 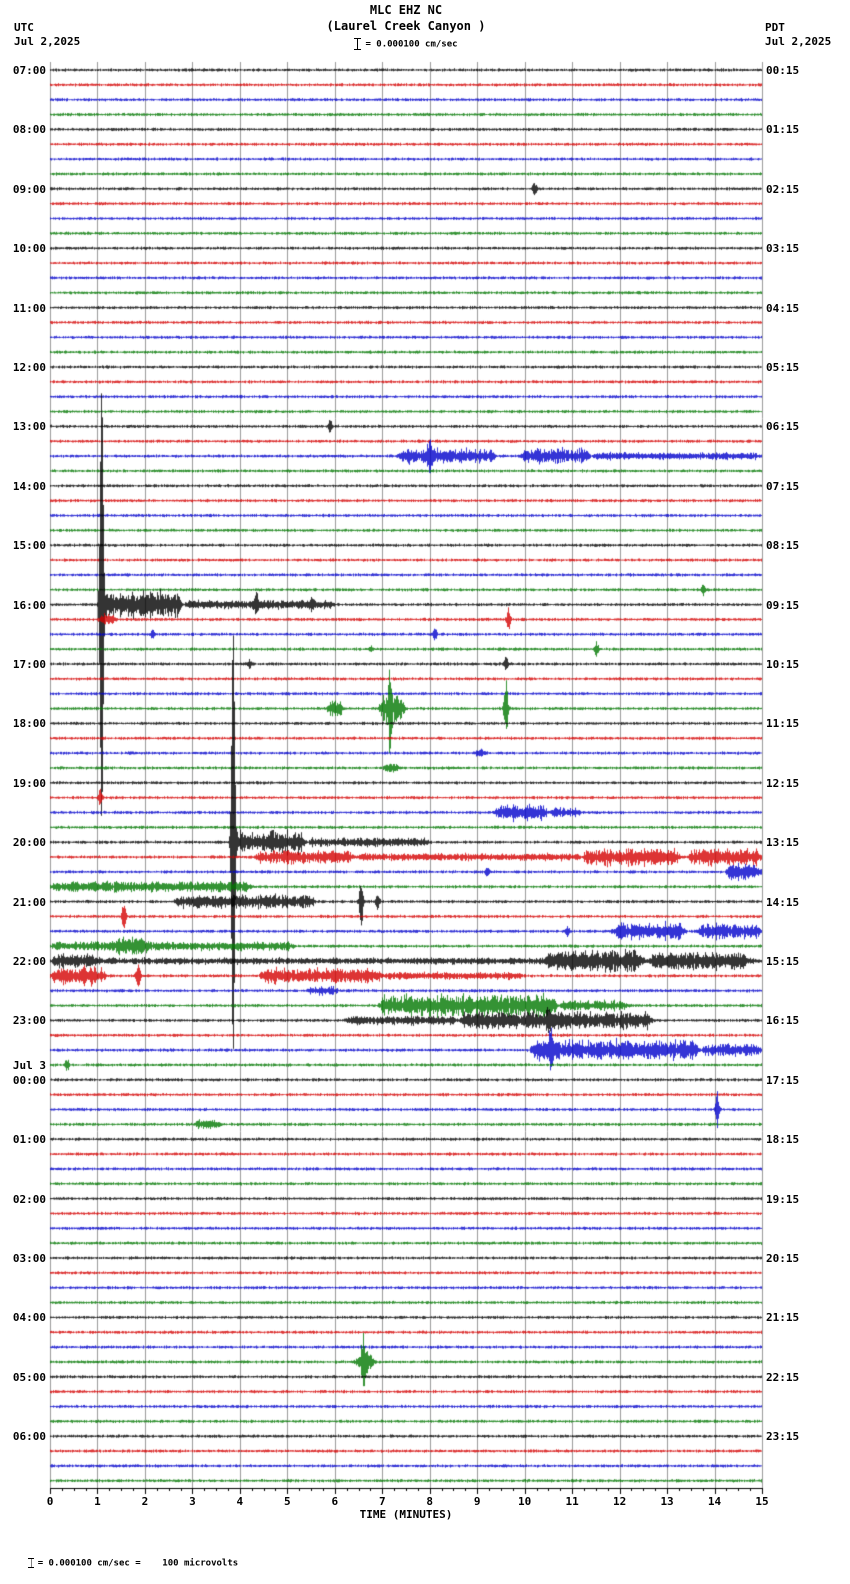 What do you see at coordinates (29, 1377) in the screenshot?
I see `utc-row-label: 05:00` at bounding box center [29, 1377].